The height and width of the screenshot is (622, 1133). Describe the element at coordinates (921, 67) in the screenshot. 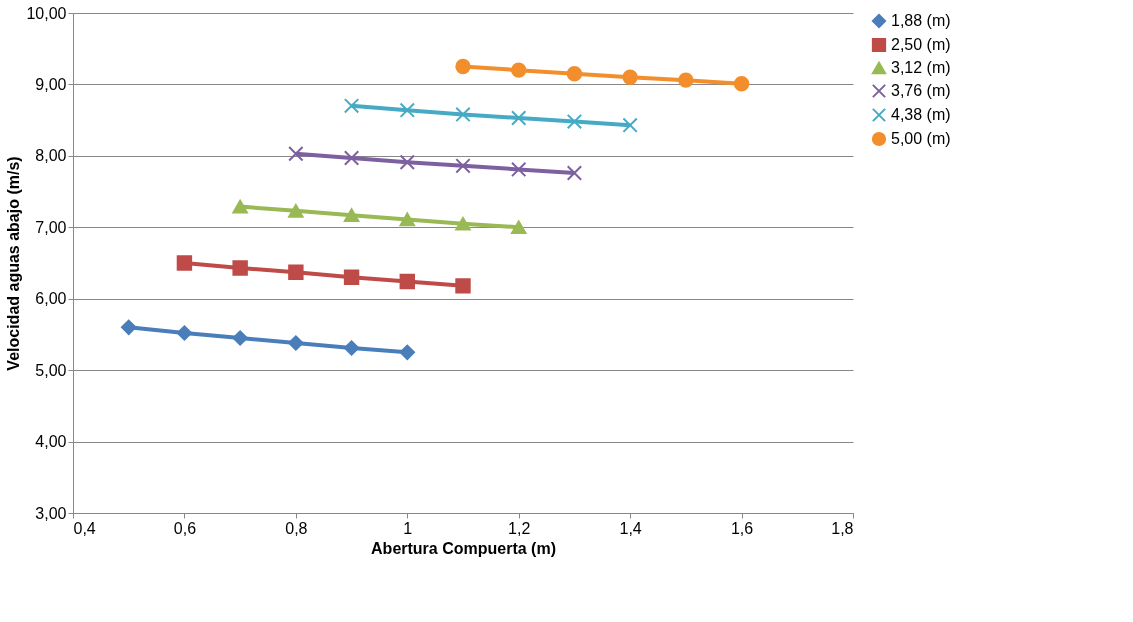

I see `legend-label: 3,12 (m)` at that location.